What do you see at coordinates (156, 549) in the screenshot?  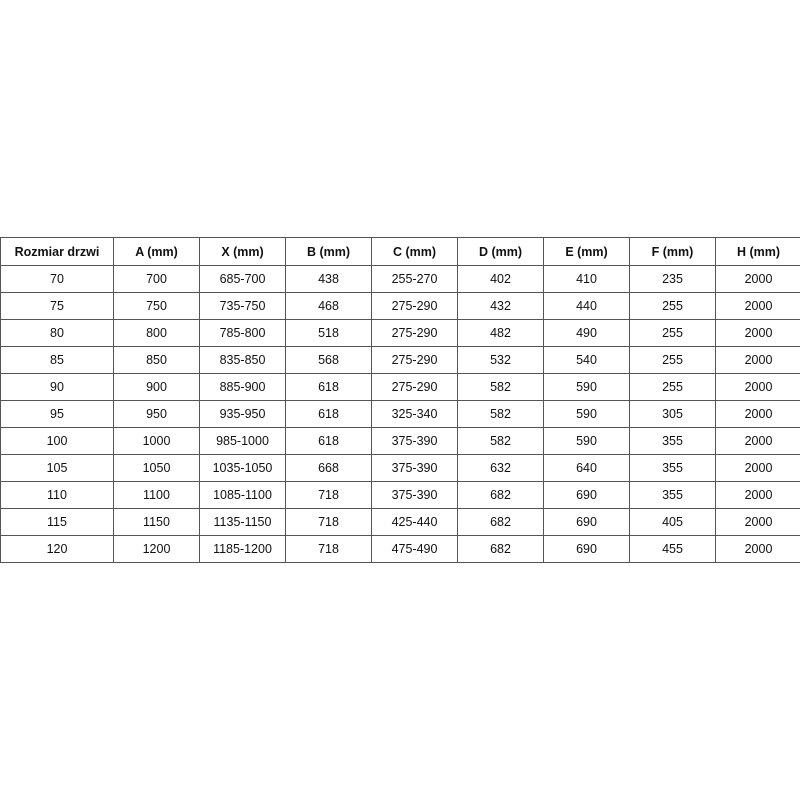 I see `table-cell: 1200` at bounding box center [156, 549].